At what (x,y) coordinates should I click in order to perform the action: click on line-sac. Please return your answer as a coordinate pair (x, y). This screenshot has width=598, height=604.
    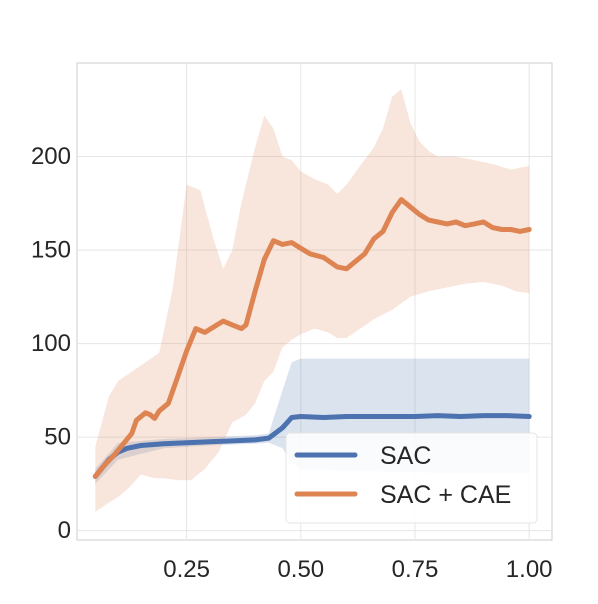
    Looking at the image, I should click on (312, 446).